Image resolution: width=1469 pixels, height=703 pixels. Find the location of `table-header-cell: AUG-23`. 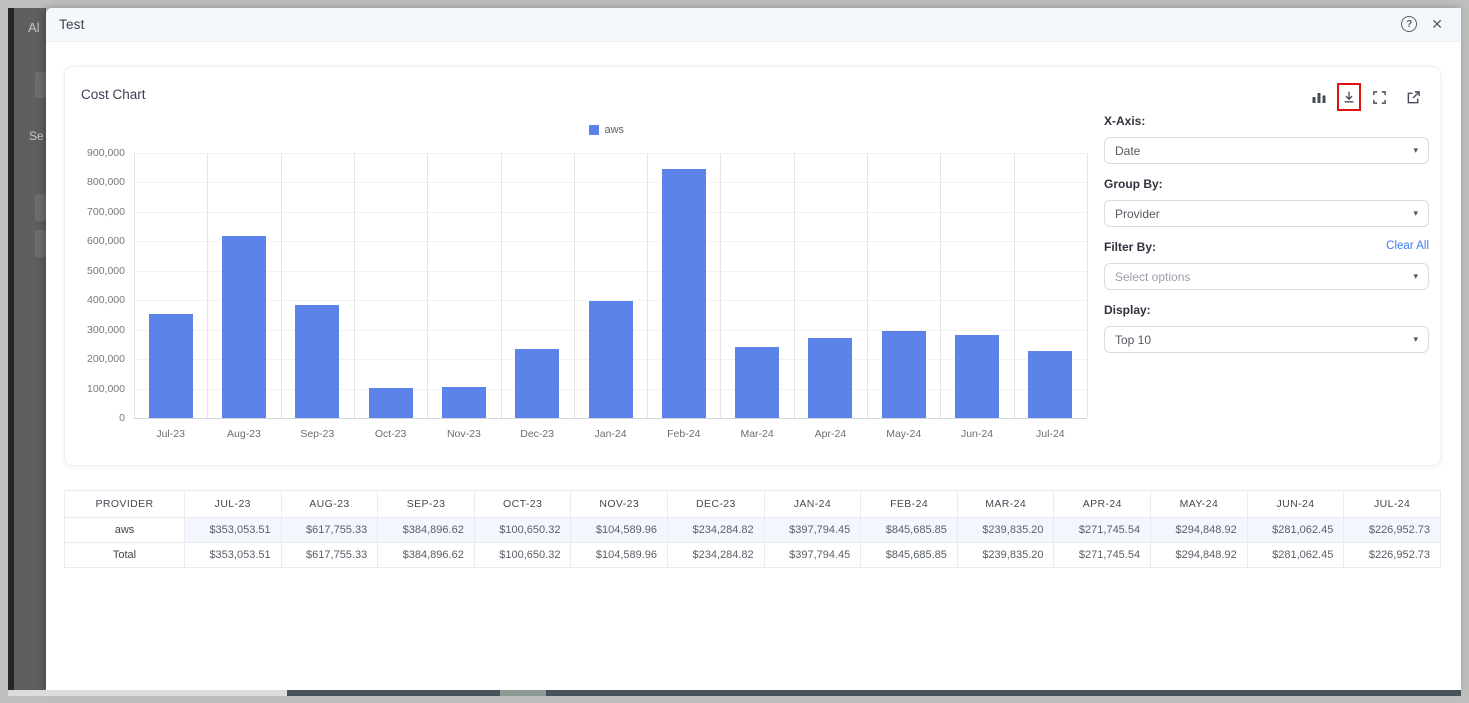

table-header-cell: AUG-23 is located at coordinates (329, 504).